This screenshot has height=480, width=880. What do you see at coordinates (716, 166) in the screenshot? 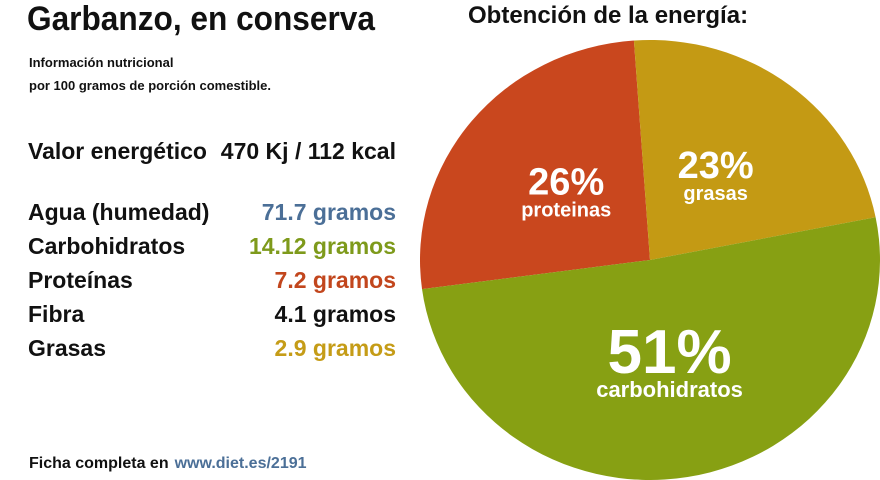
I see `slice-percent-label: 23%` at bounding box center [716, 166].